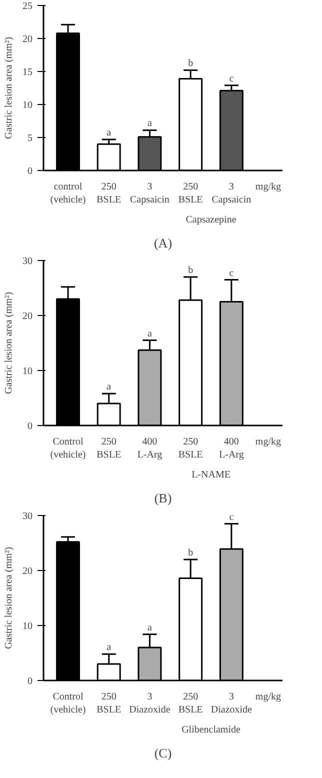  I want to click on text: (C), so click(163, 753).